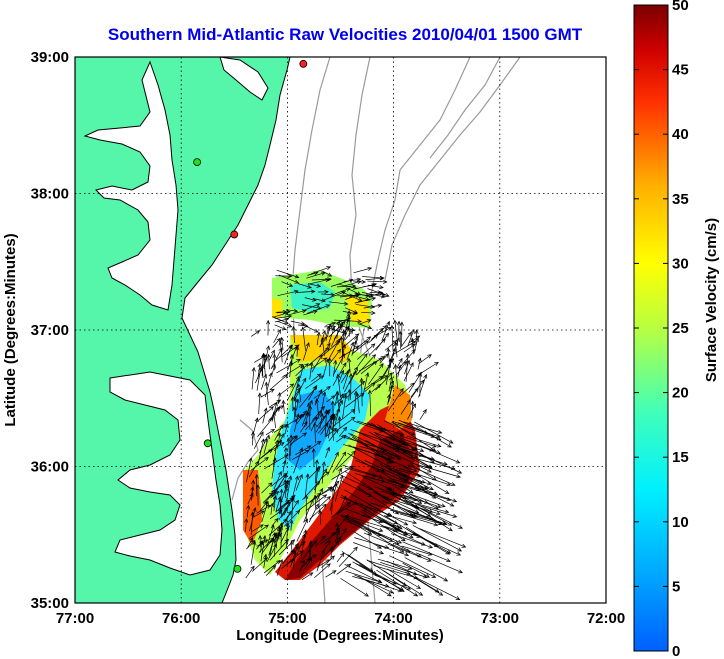 This screenshot has width=724, height=659. I want to click on colorbar-gradient, so click(651, 328).